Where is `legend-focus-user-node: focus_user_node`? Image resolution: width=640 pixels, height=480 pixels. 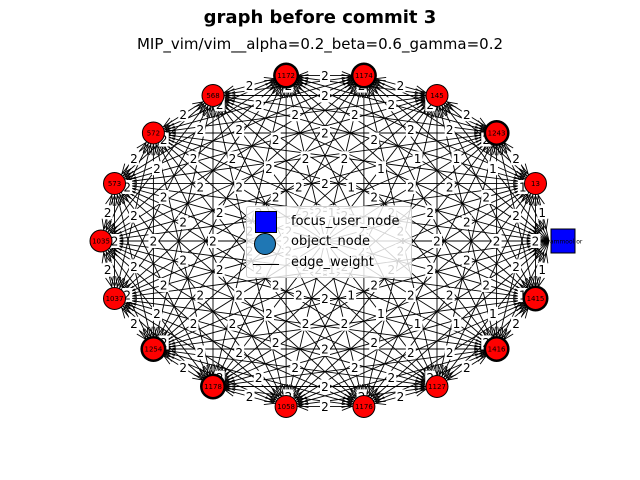
legend-focus-user-node: focus_user_node is located at coordinates (329, 222).